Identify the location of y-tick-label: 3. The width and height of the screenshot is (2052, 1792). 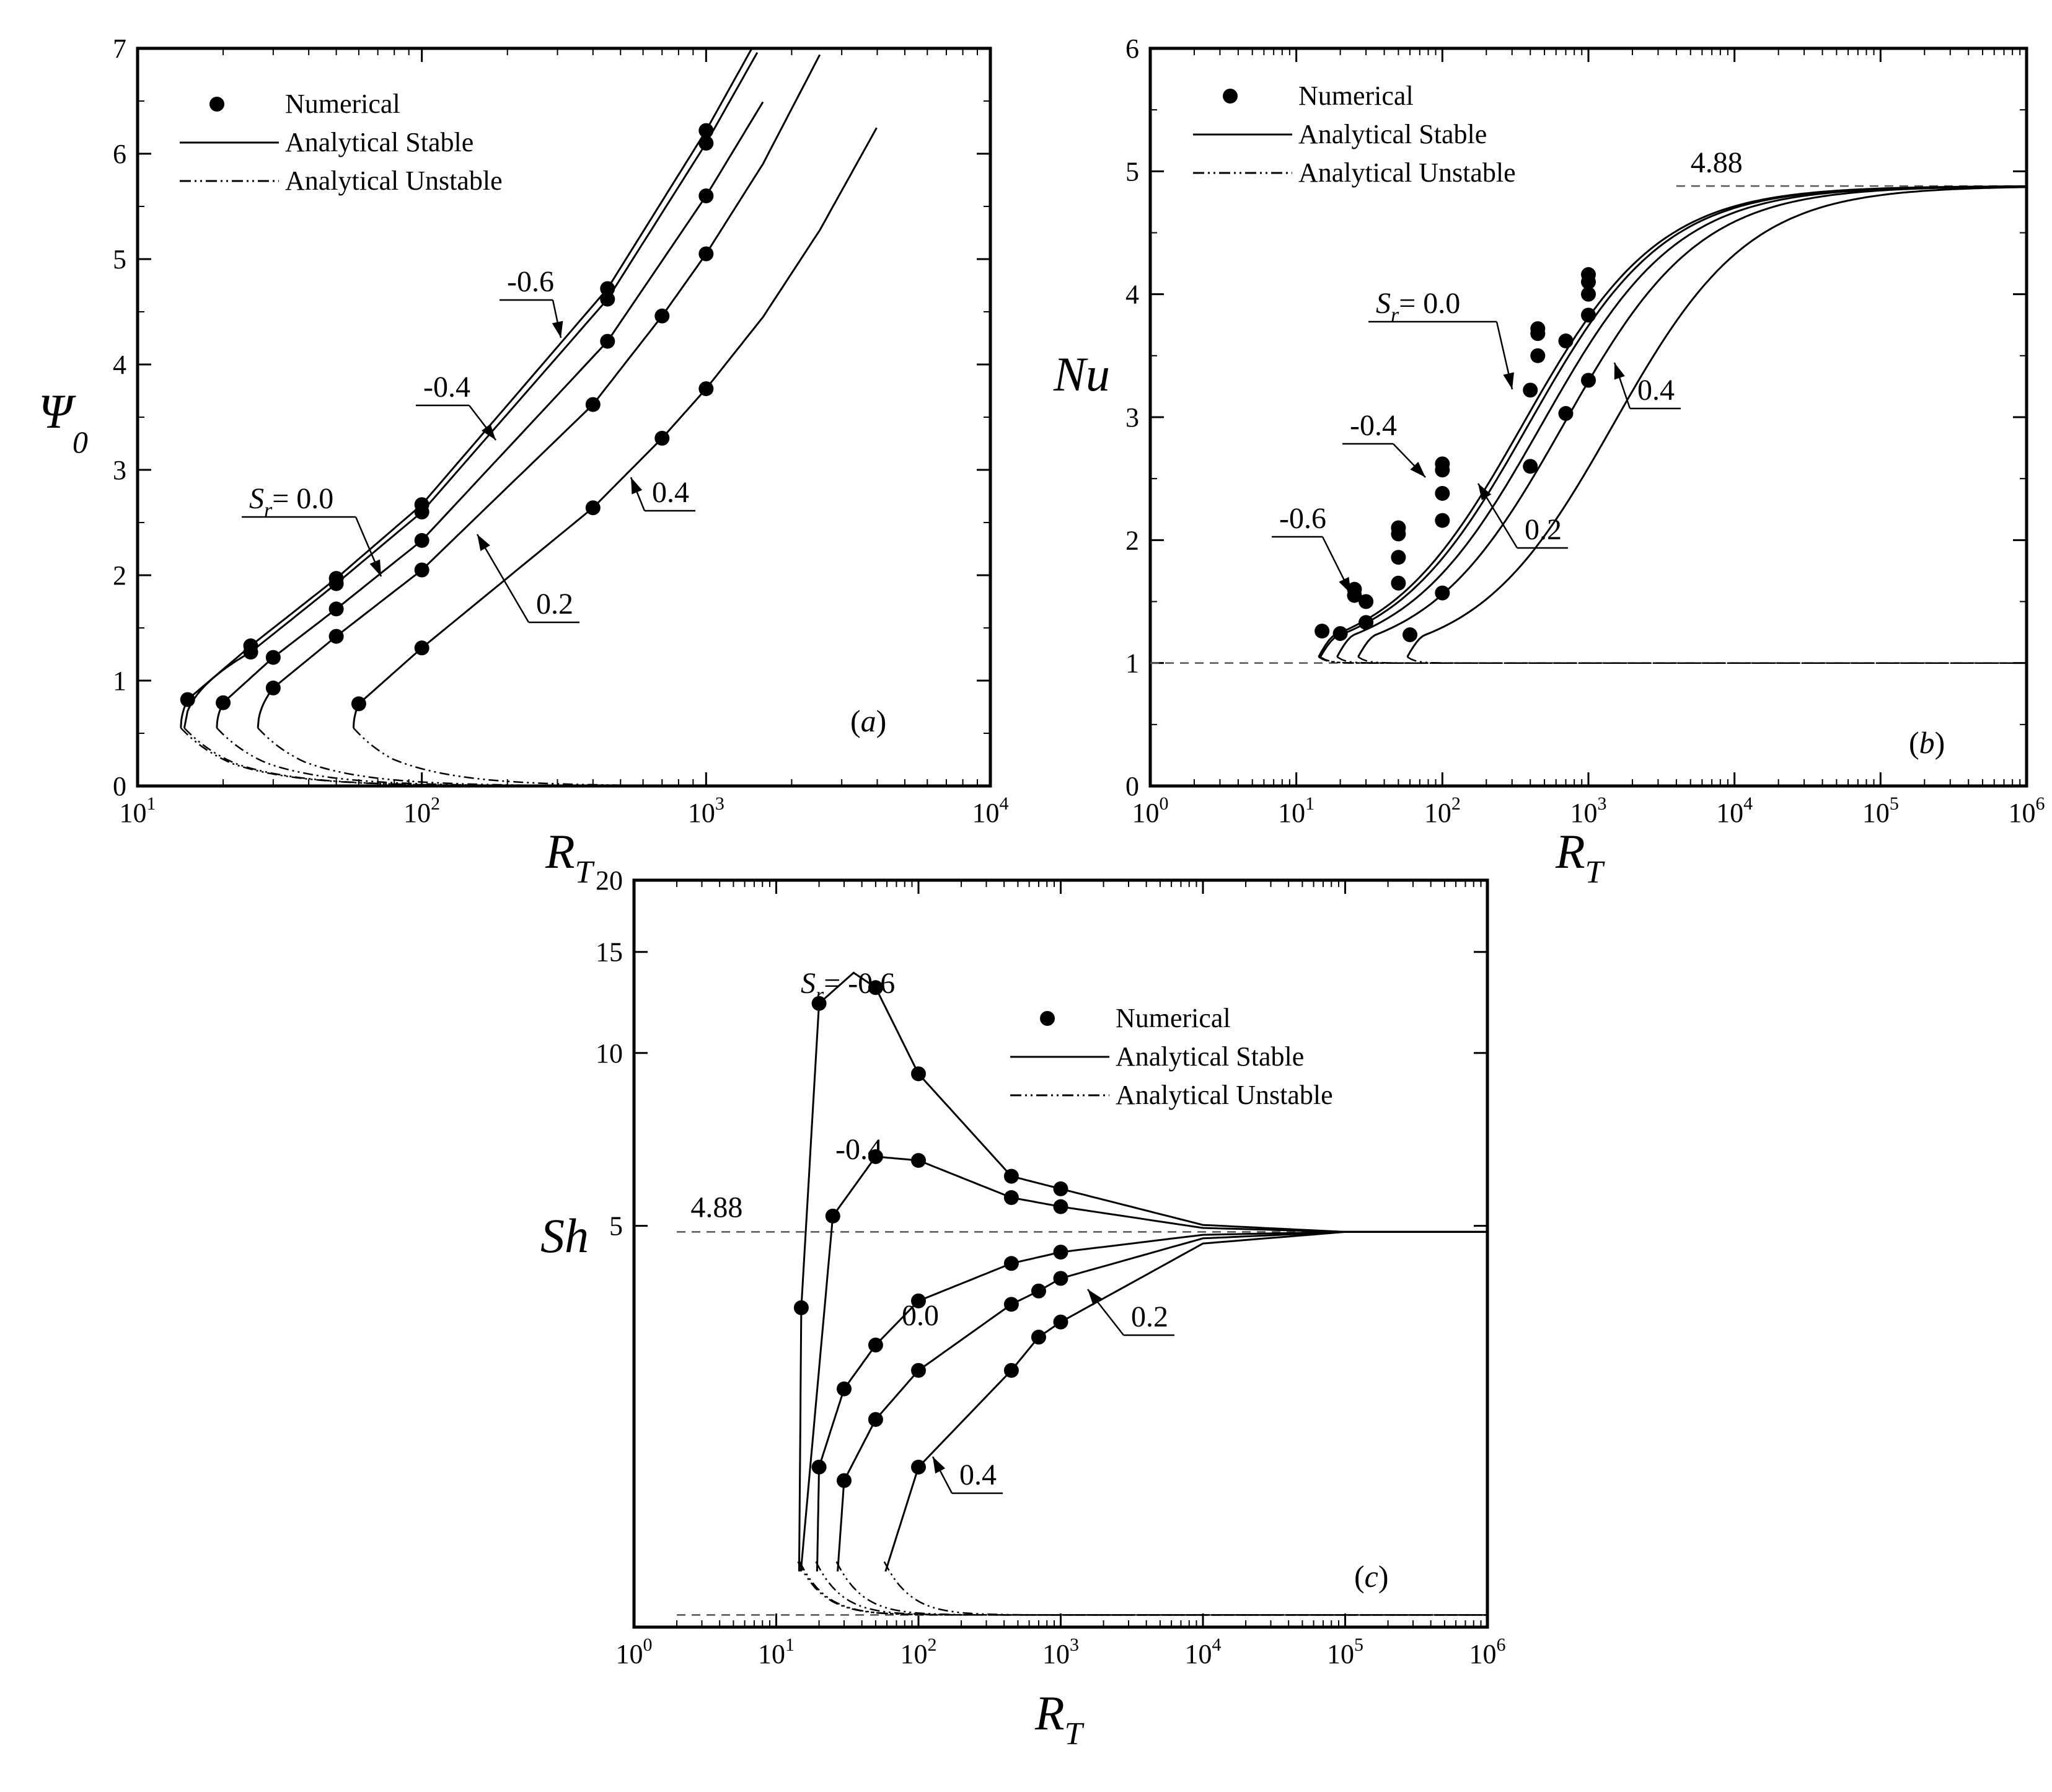
(1132, 417).